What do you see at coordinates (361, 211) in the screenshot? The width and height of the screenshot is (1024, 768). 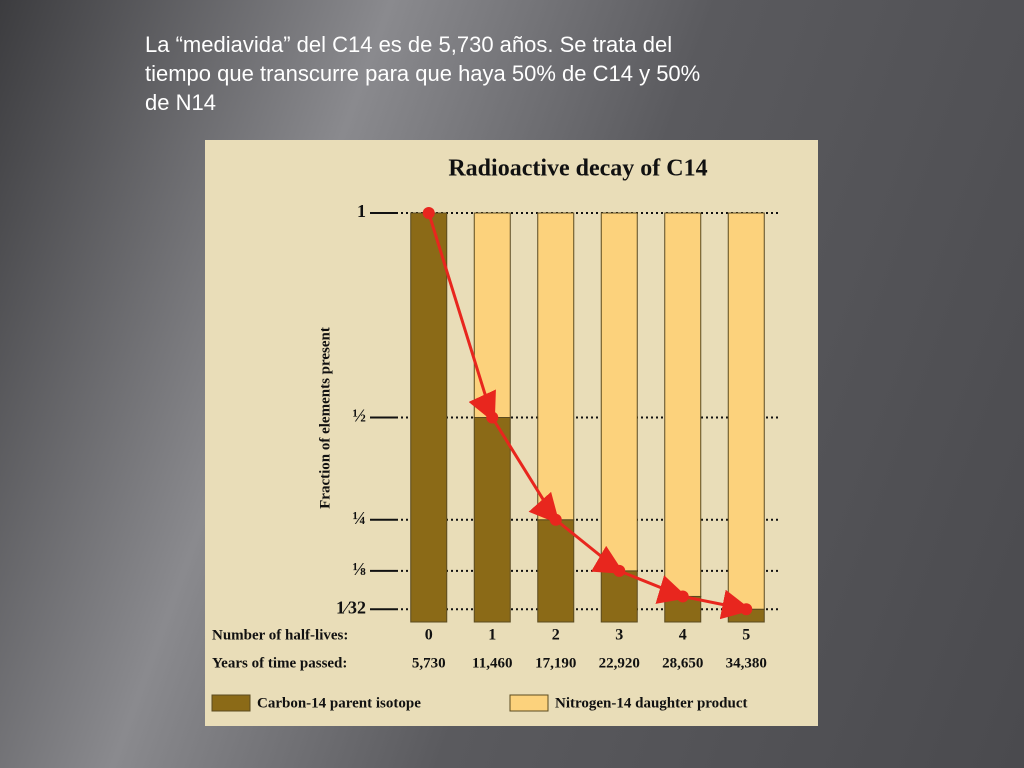 I see `y-tick-label: 1` at bounding box center [361, 211].